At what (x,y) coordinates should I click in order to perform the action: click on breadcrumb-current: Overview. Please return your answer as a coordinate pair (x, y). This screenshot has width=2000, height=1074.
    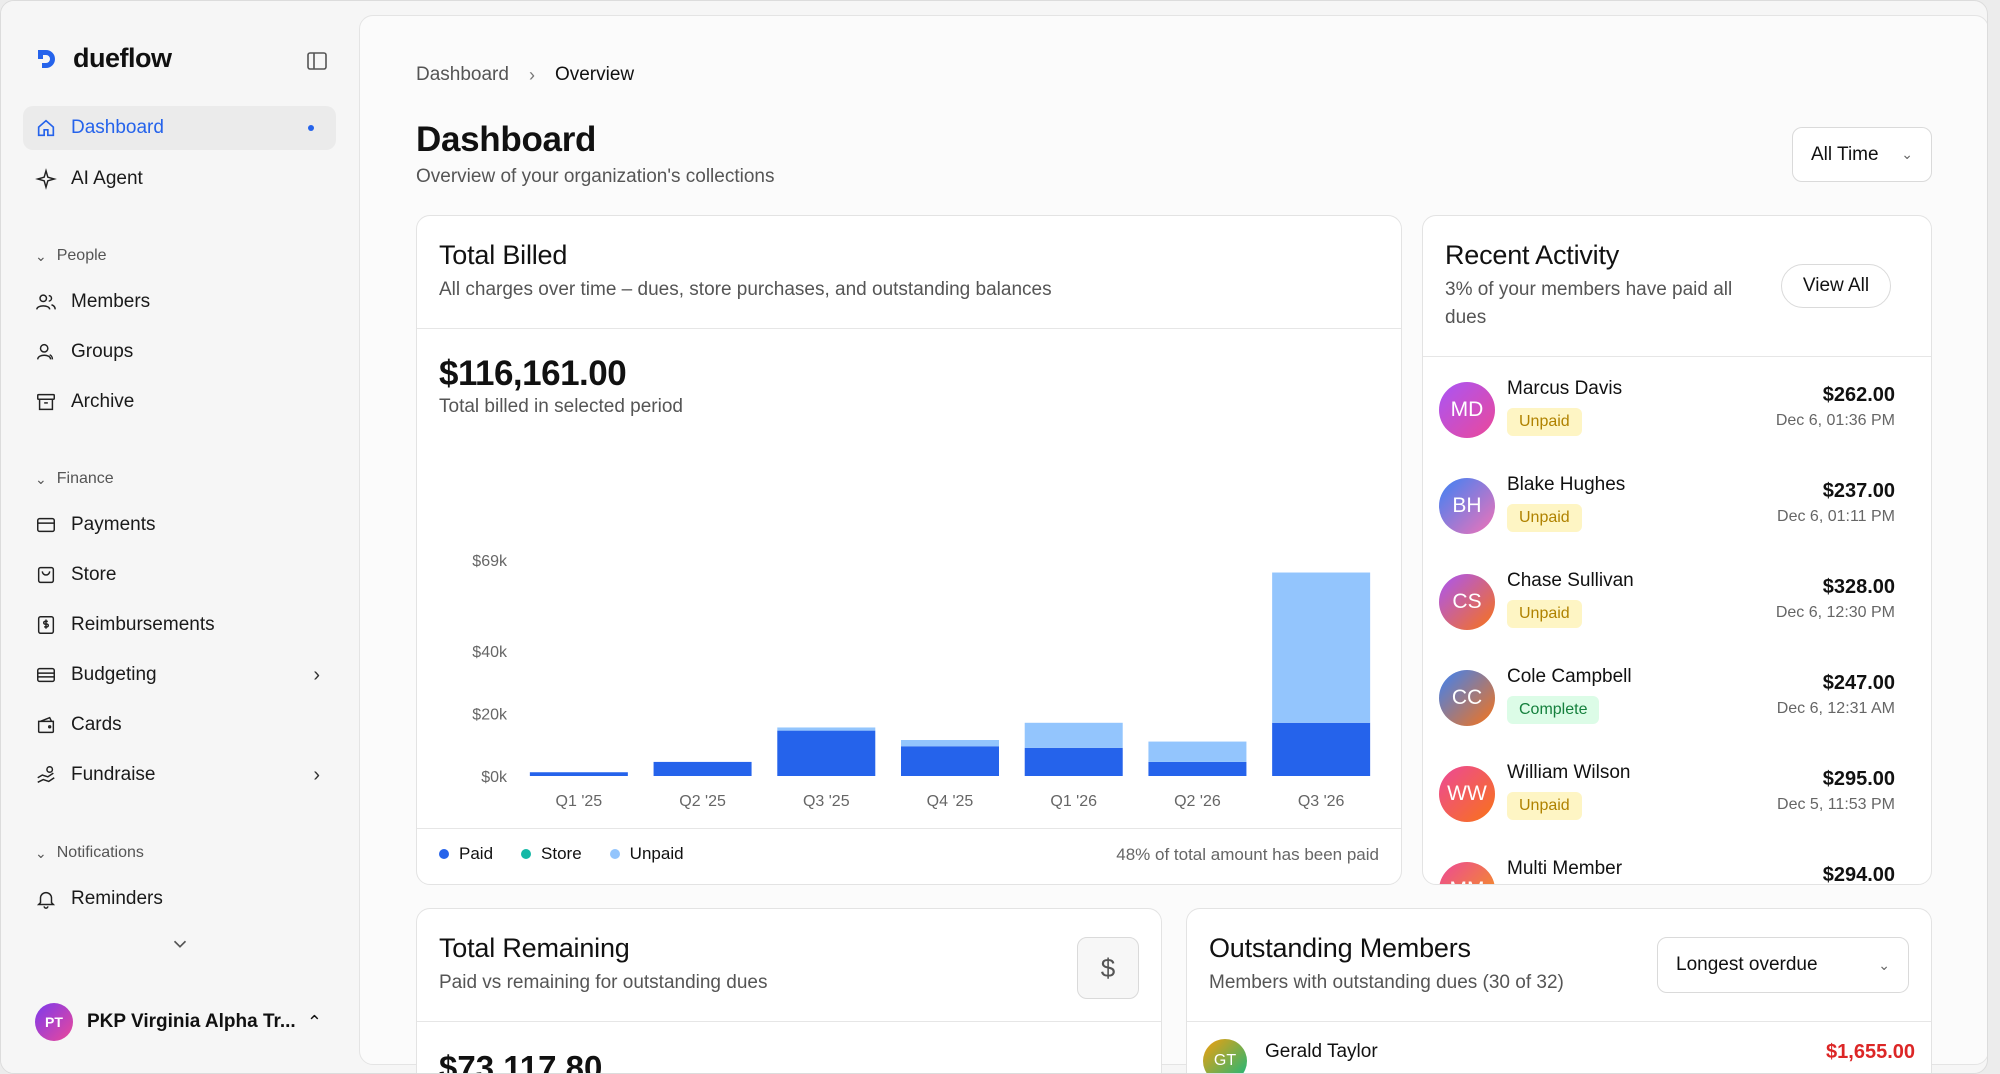
    Looking at the image, I should click on (594, 74).